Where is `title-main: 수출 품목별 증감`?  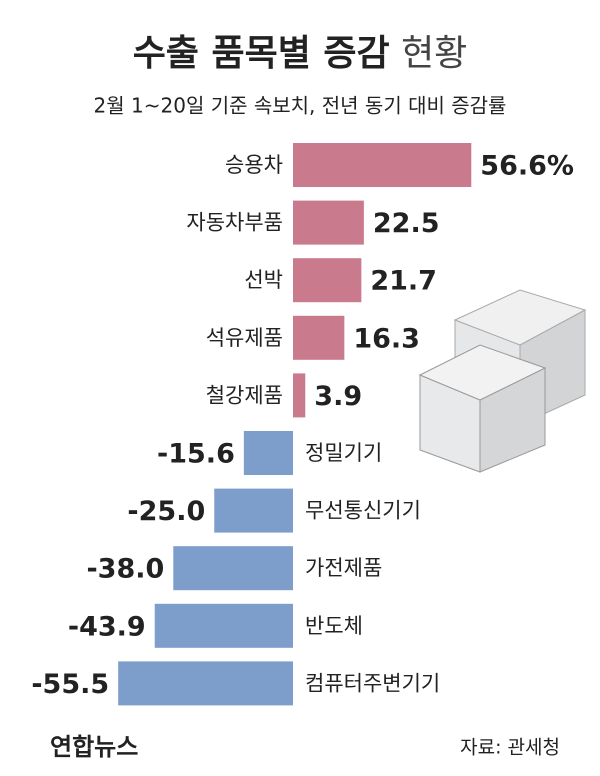 title-main: 수출 품목별 증감 is located at coordinates (261, 53).